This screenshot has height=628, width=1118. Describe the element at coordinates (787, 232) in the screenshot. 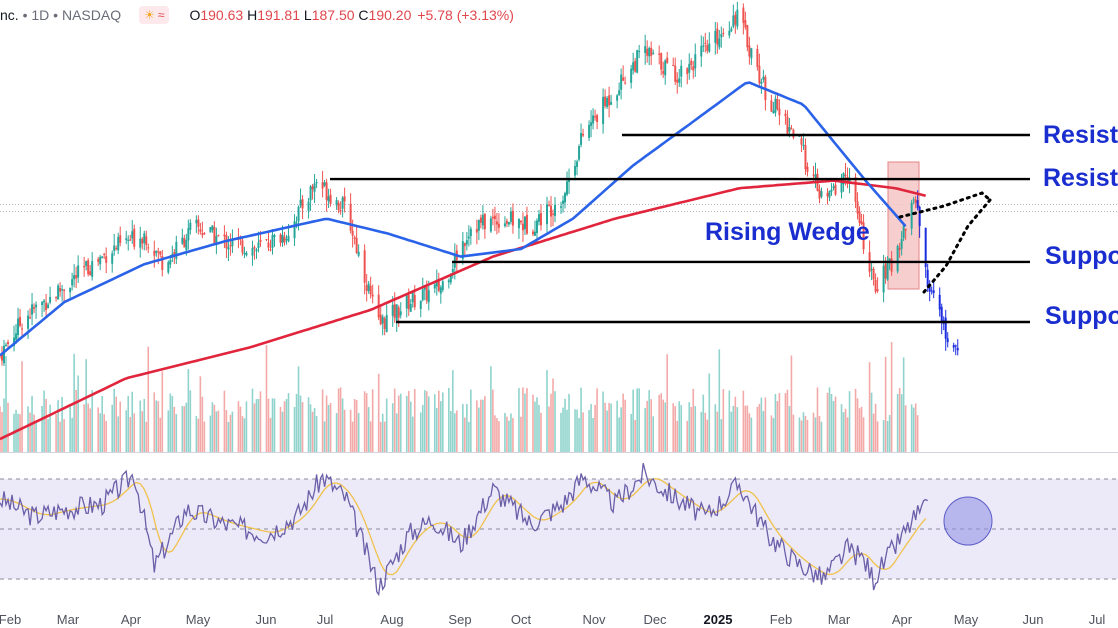

I see `annotation-pattern-2: Rising Wedge` at that location.